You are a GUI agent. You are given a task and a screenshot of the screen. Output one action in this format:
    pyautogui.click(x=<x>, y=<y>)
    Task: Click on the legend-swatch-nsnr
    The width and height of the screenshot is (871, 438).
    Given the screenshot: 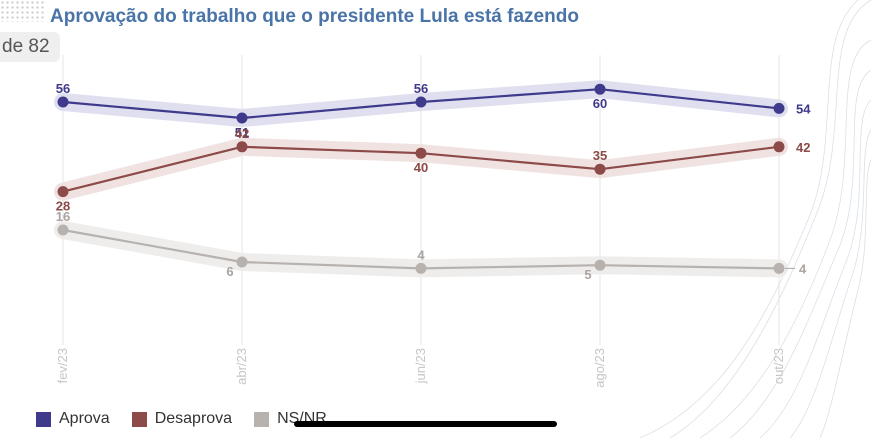 What is the action you would take?
    pyautogui.click(x=262, y=419)
    